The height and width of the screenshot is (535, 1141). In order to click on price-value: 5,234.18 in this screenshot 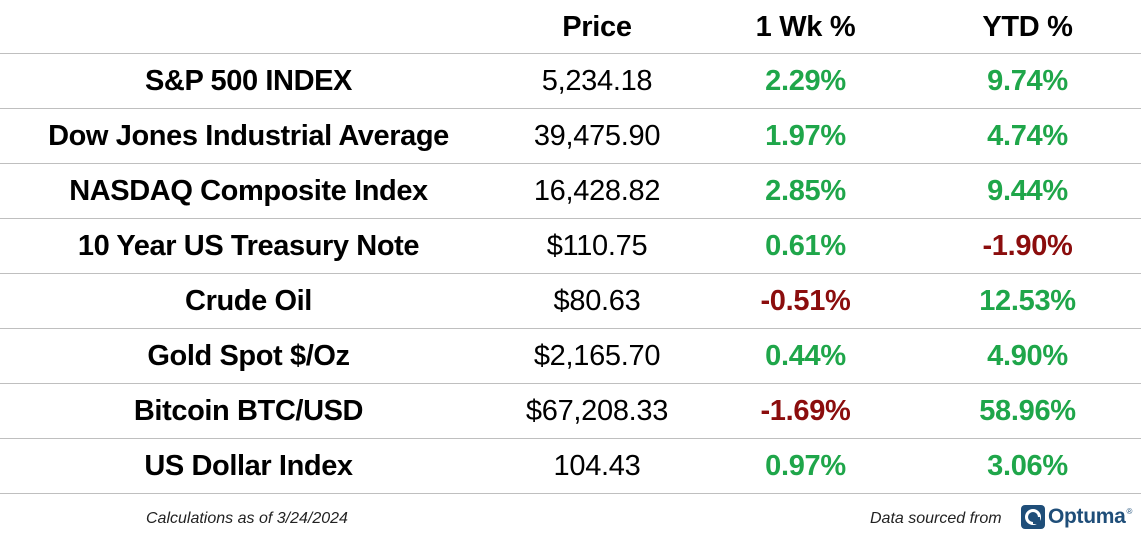, I will do `click(597, 80)`.